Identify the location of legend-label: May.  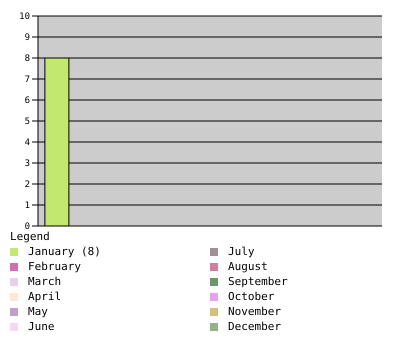
(38, 311).